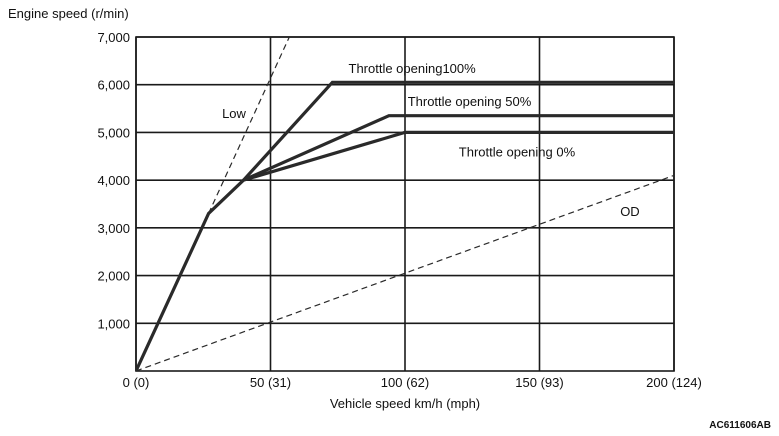 The height and width of the screenshot is (436, 779). Describe the element at coordinates (674, 382) in the screenshot. I see `x-tick-label-200: 200 (124)` at that location.